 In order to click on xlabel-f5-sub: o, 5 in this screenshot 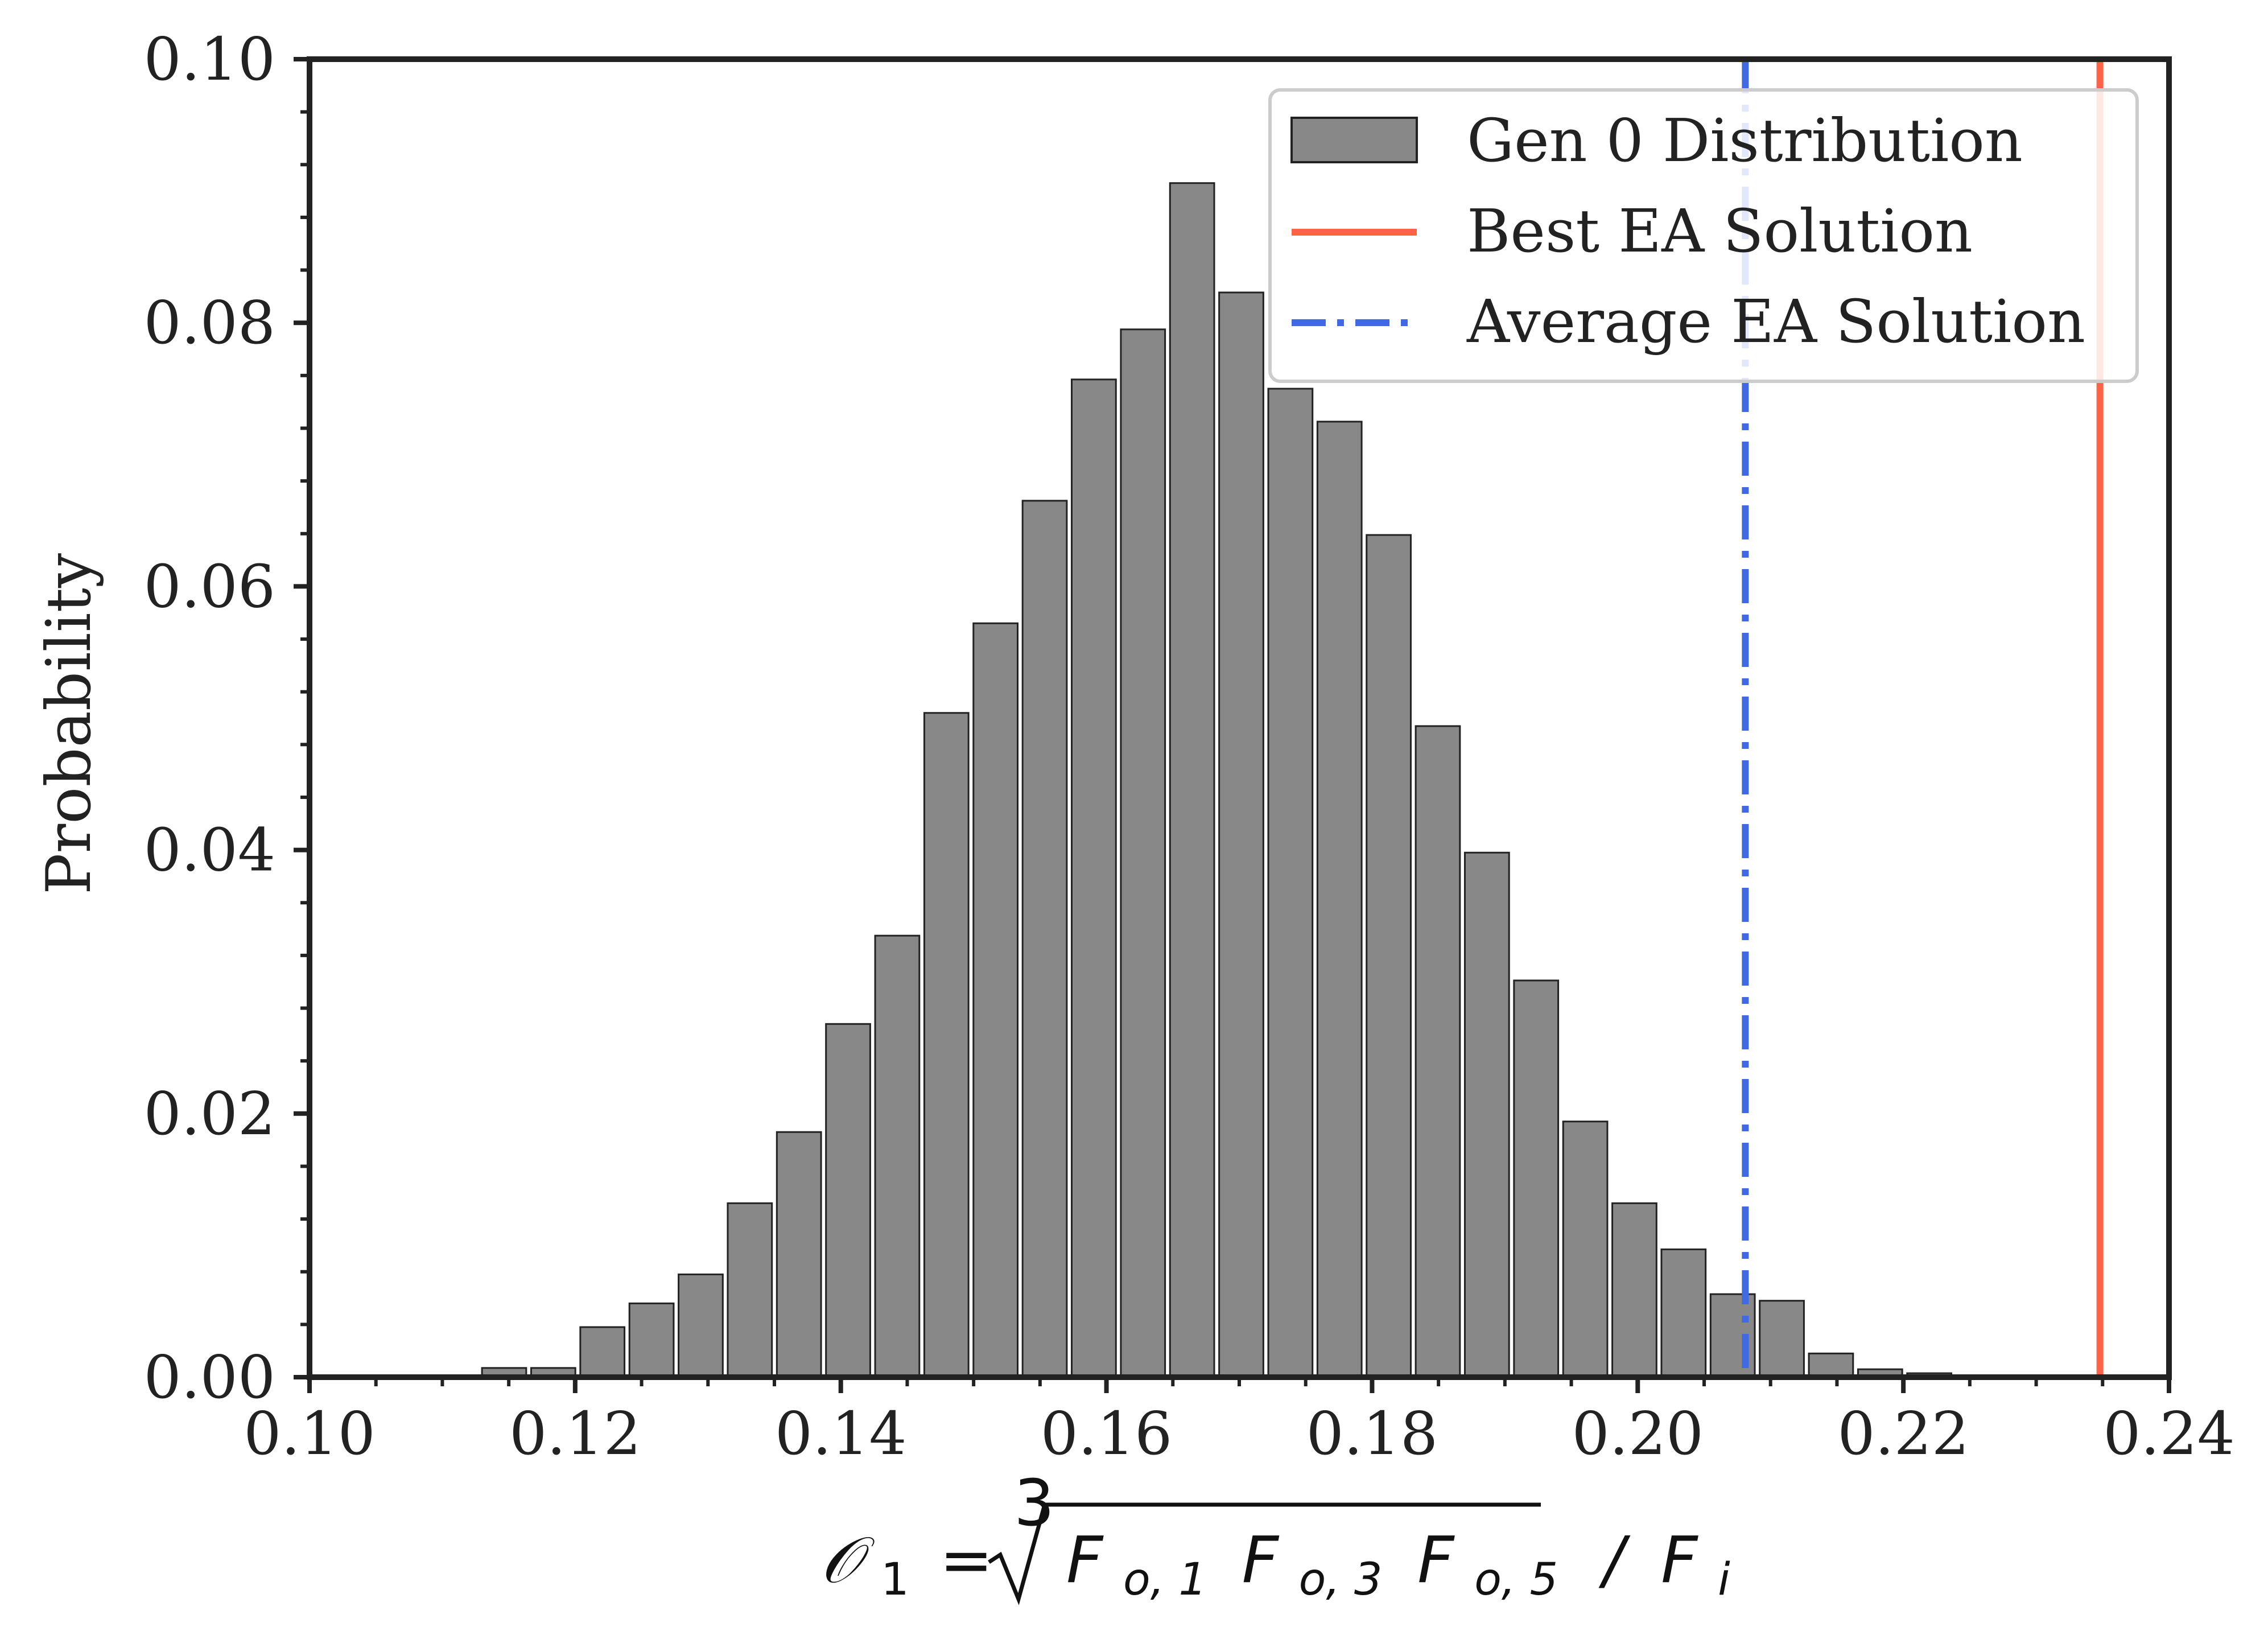, I will do `click(1516, 1579)`.